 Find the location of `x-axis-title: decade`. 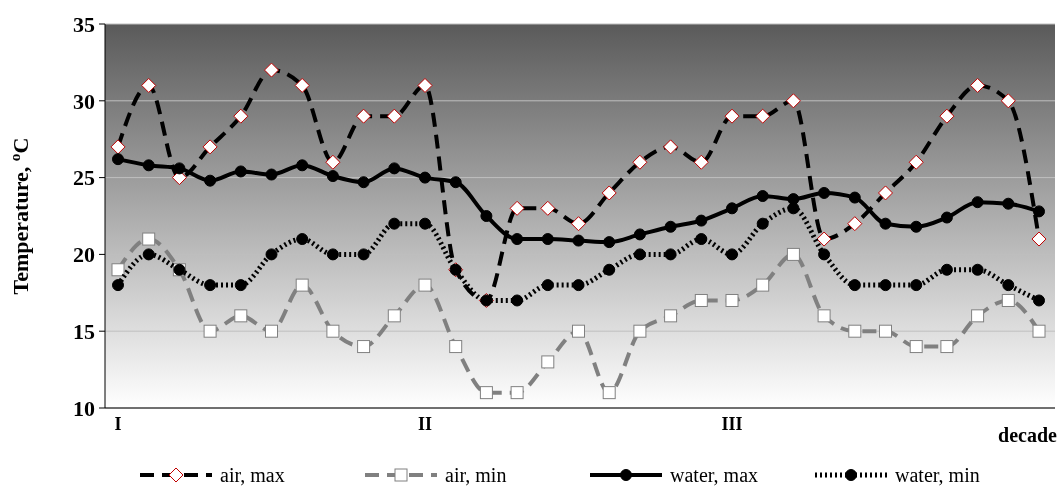

x-axis-title: decade is located at coordinates (1028, 435).